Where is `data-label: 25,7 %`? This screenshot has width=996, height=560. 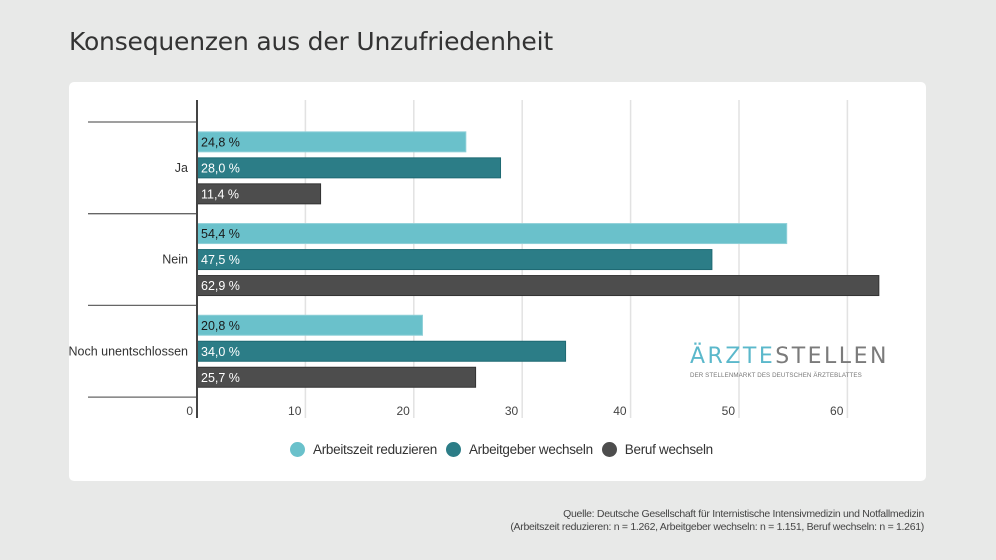 data-label: 25,7 % is located at coordinates (220, 378).